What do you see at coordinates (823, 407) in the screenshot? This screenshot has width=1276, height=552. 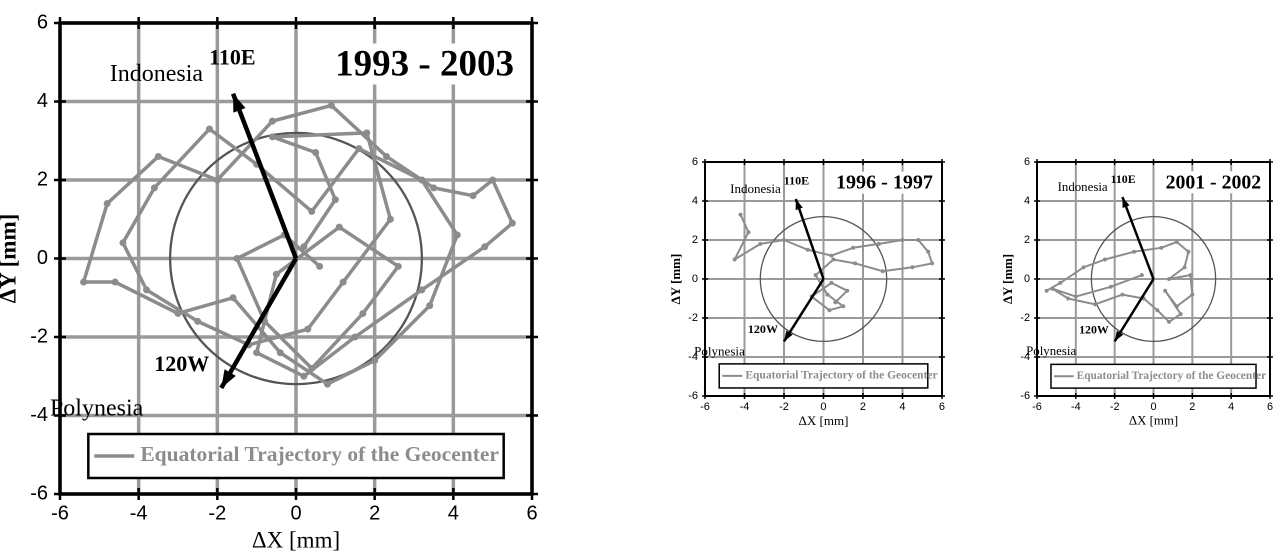 I see `x-tick-label: 0` at bounding box center [823, 407].